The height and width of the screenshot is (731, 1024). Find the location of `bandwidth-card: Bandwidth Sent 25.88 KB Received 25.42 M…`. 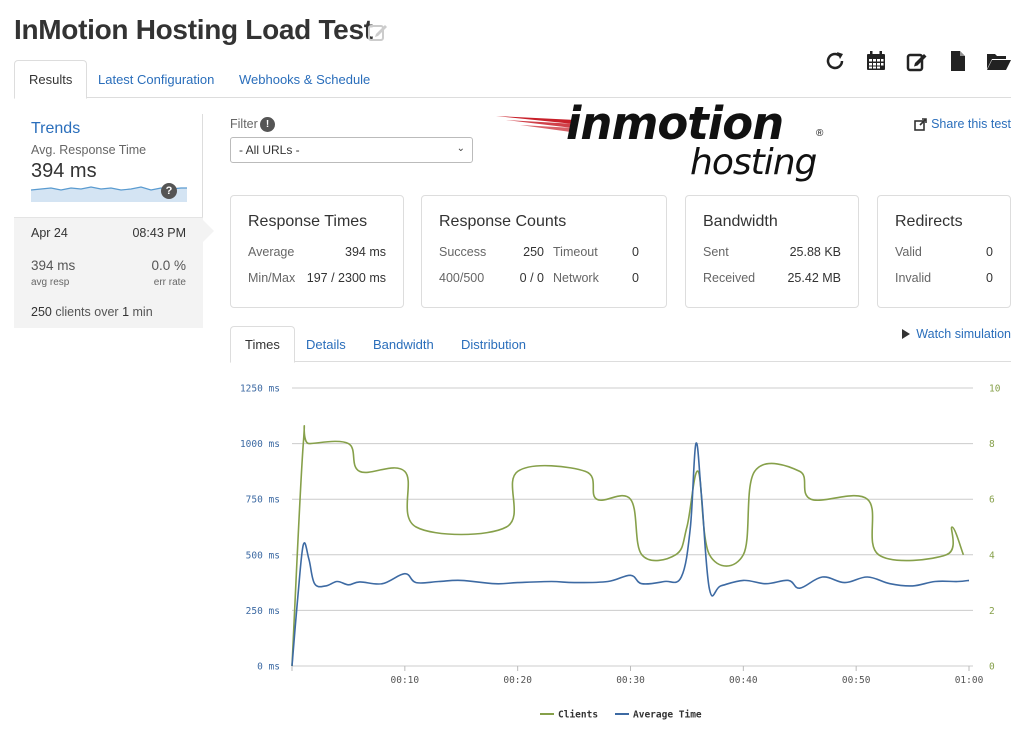

bandwidth-card: Bandwidth Sent 25.88 KB Received 25.42 M… is located at coordinates (772, 251).